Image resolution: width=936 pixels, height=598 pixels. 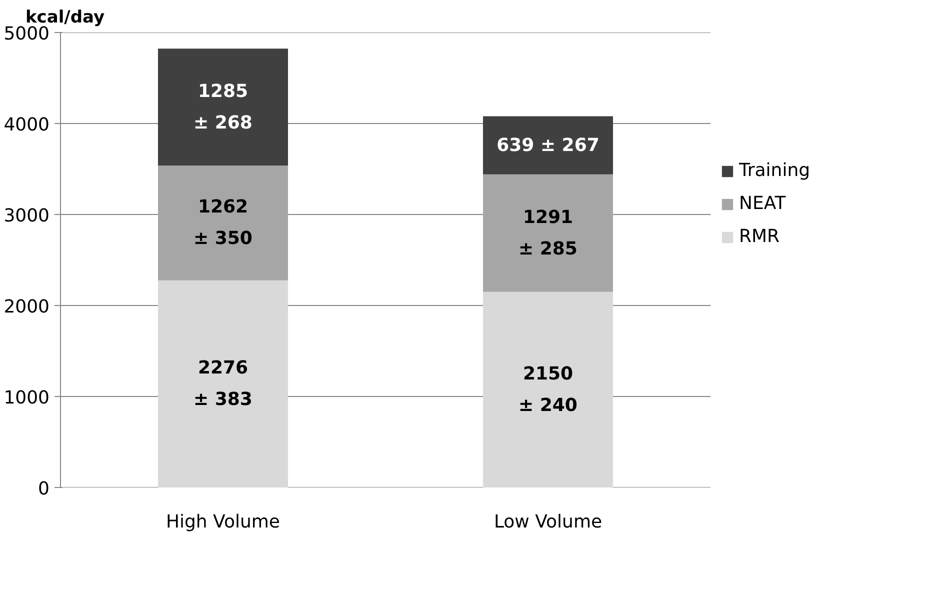 I want to click on y-tick-label: 2000, so click(x=27, y=307).